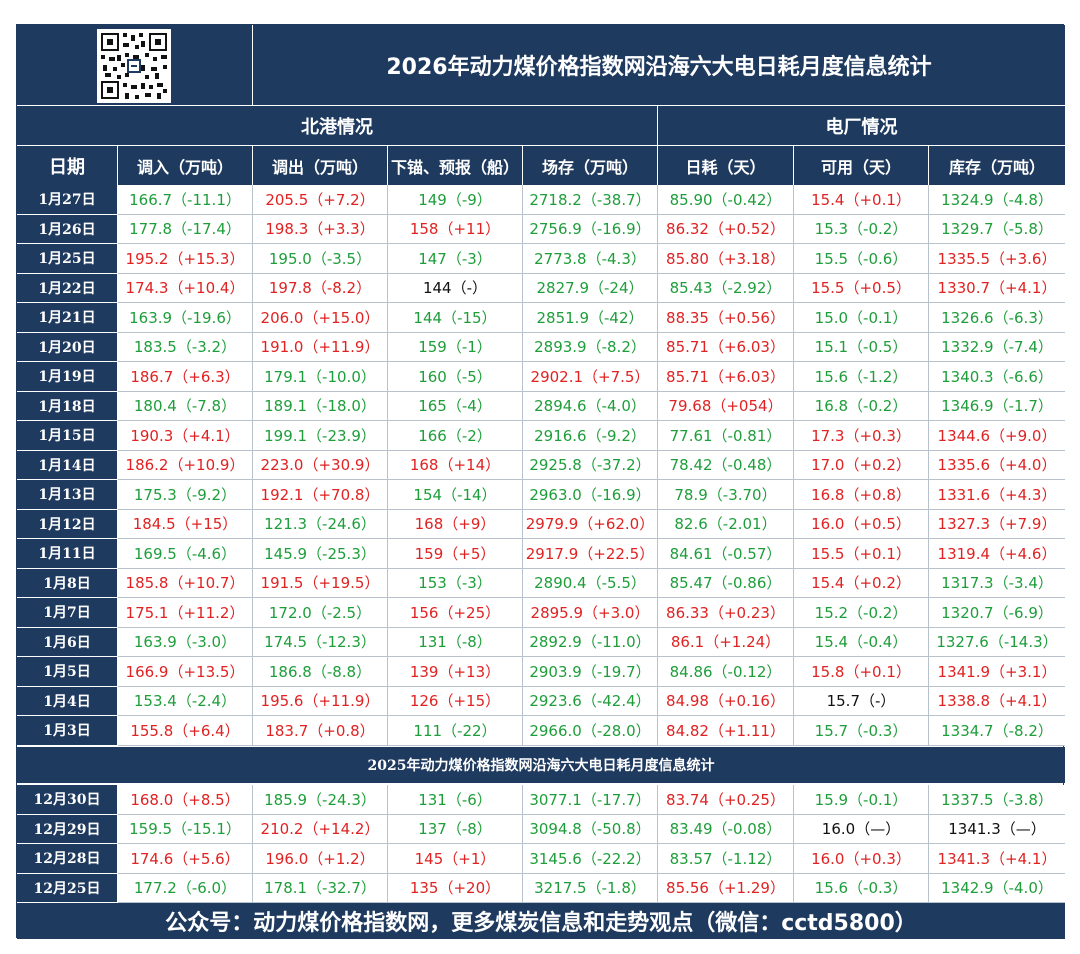  I want to click on date-cell: 1月4日, so click(67, 701).